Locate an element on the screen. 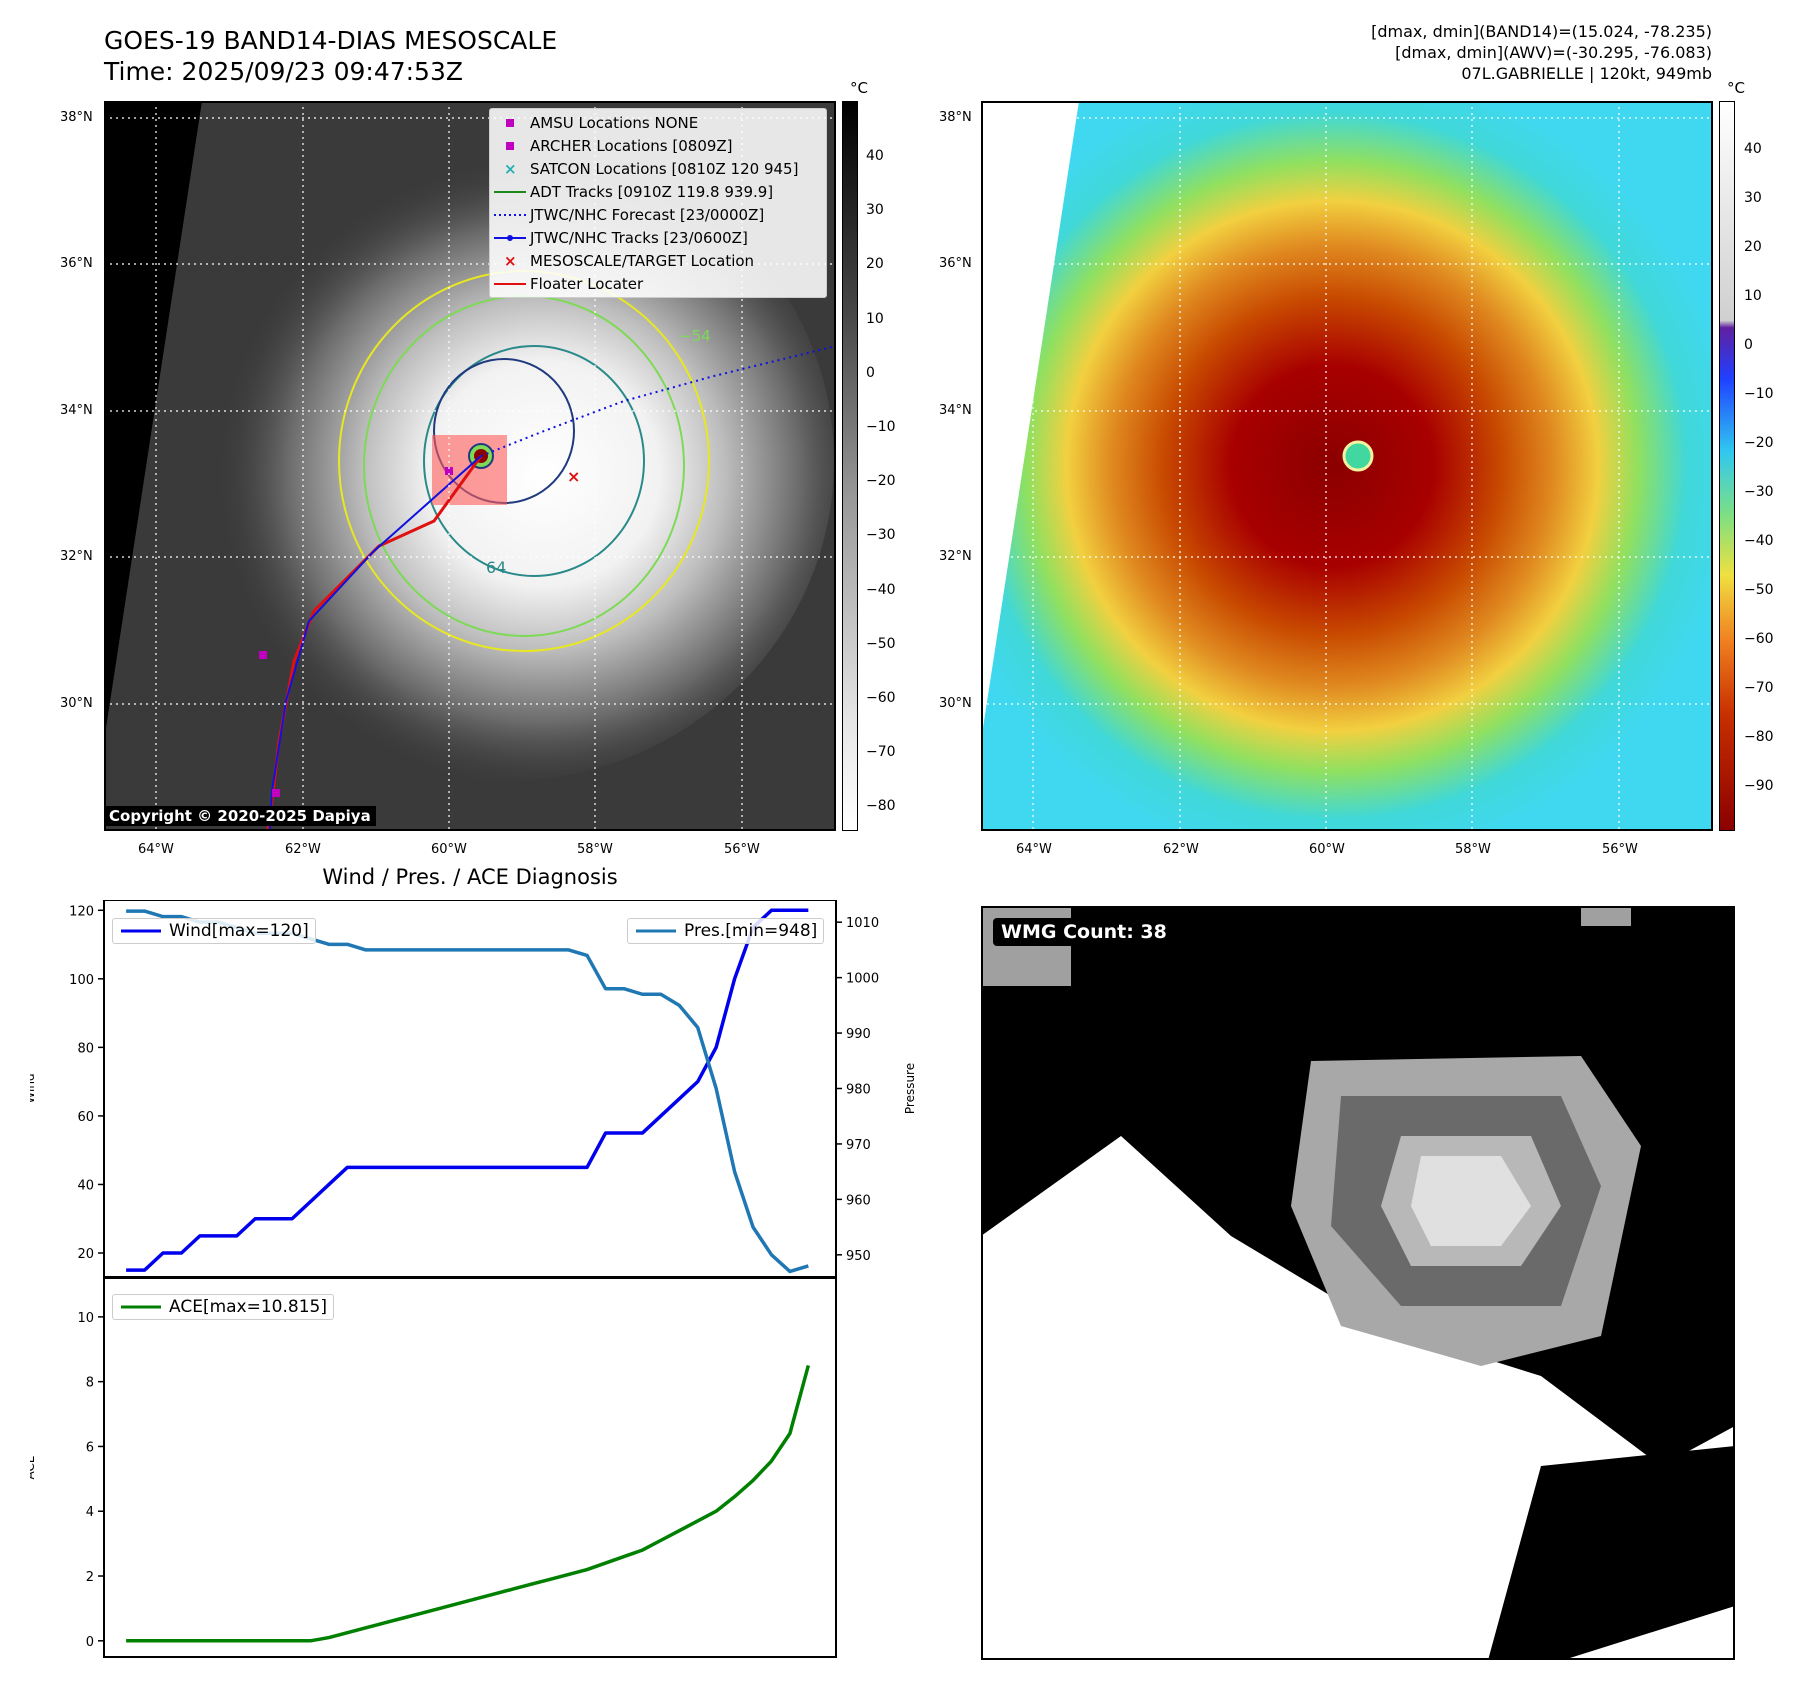 The image size is (1797, 1690). colorbar-tick-label: −70 is located at coordinates (881, 752).